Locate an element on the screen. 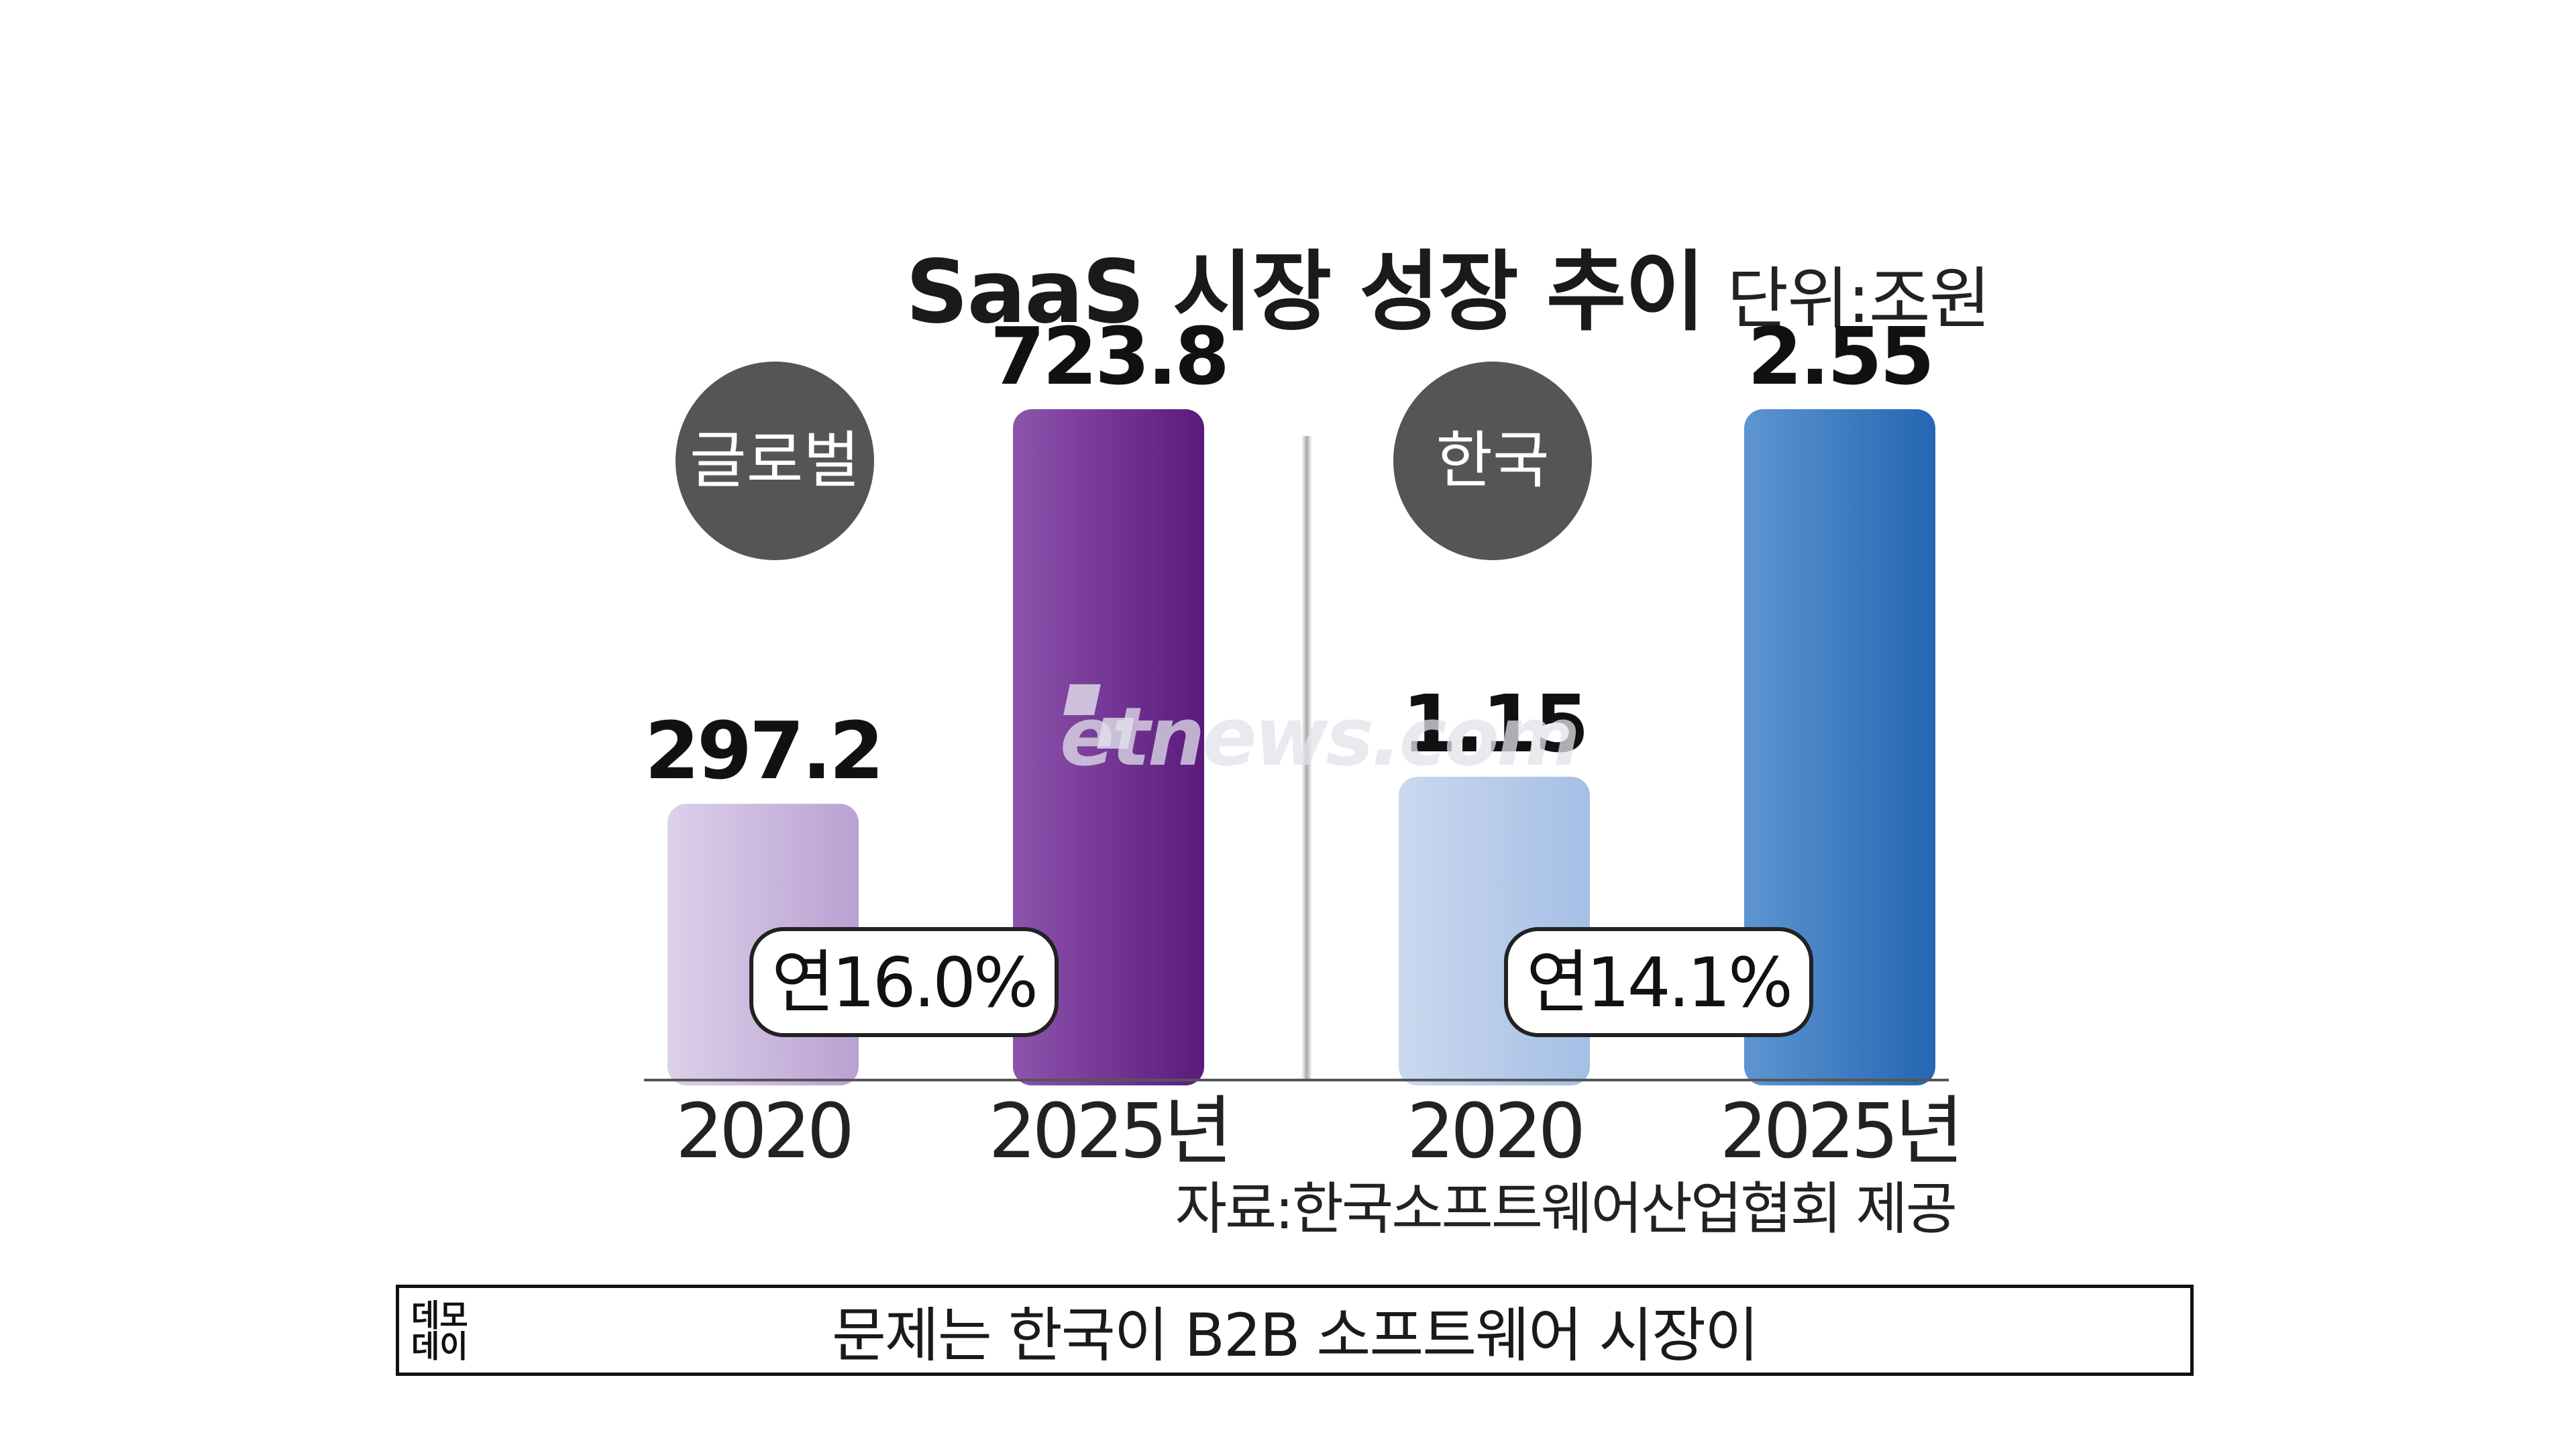 Image resolution: width=2576 pixels, height=1449 pixels. global-growth-label: 연16.0% is located at coordinates (903, 983).